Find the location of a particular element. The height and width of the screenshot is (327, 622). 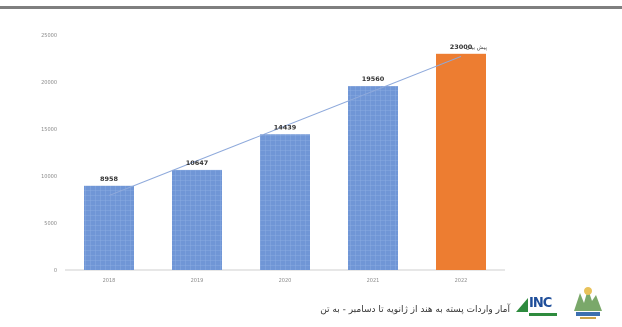

x-axis: 2018 2019 2020 2021 2022 is located at coordinates (285, 281).